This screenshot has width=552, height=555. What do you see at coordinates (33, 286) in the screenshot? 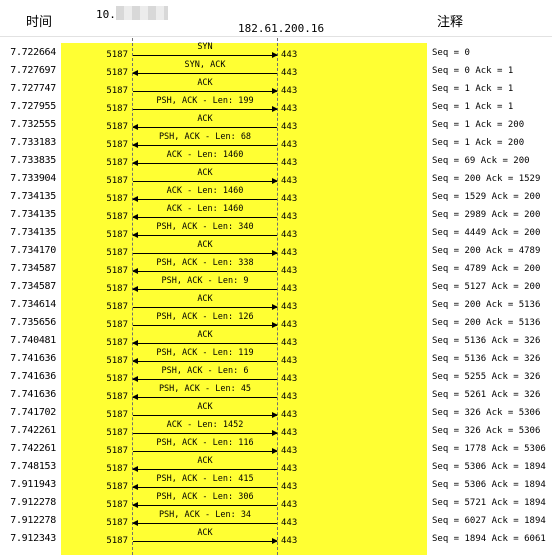
I see `packet-time: 7.734587` at bounding box center [33, 286].